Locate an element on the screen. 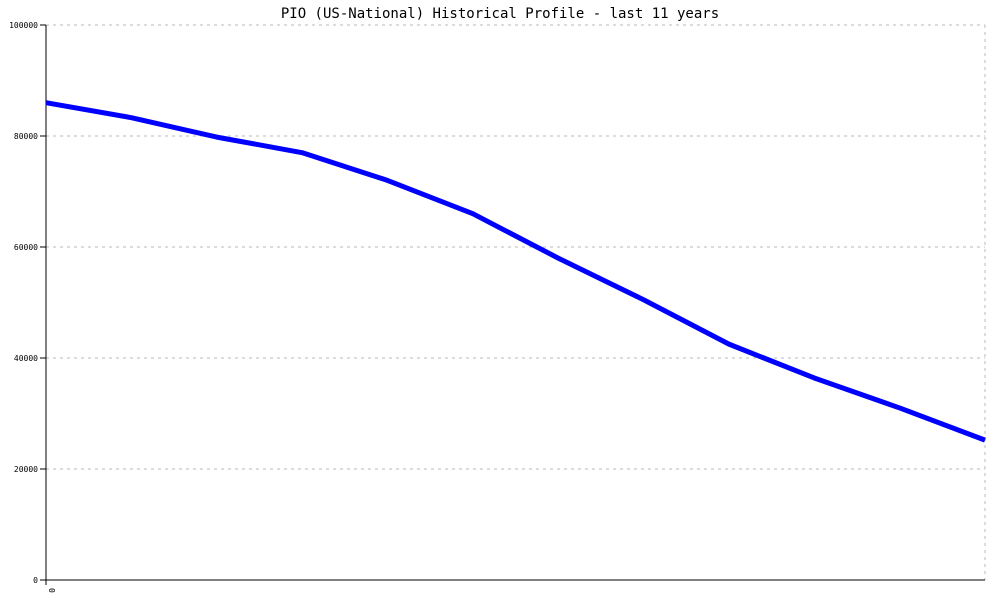 The width and height of the screenshot is (1000, 600). y-tick-label: 0 is located at coordinates (35, 580).